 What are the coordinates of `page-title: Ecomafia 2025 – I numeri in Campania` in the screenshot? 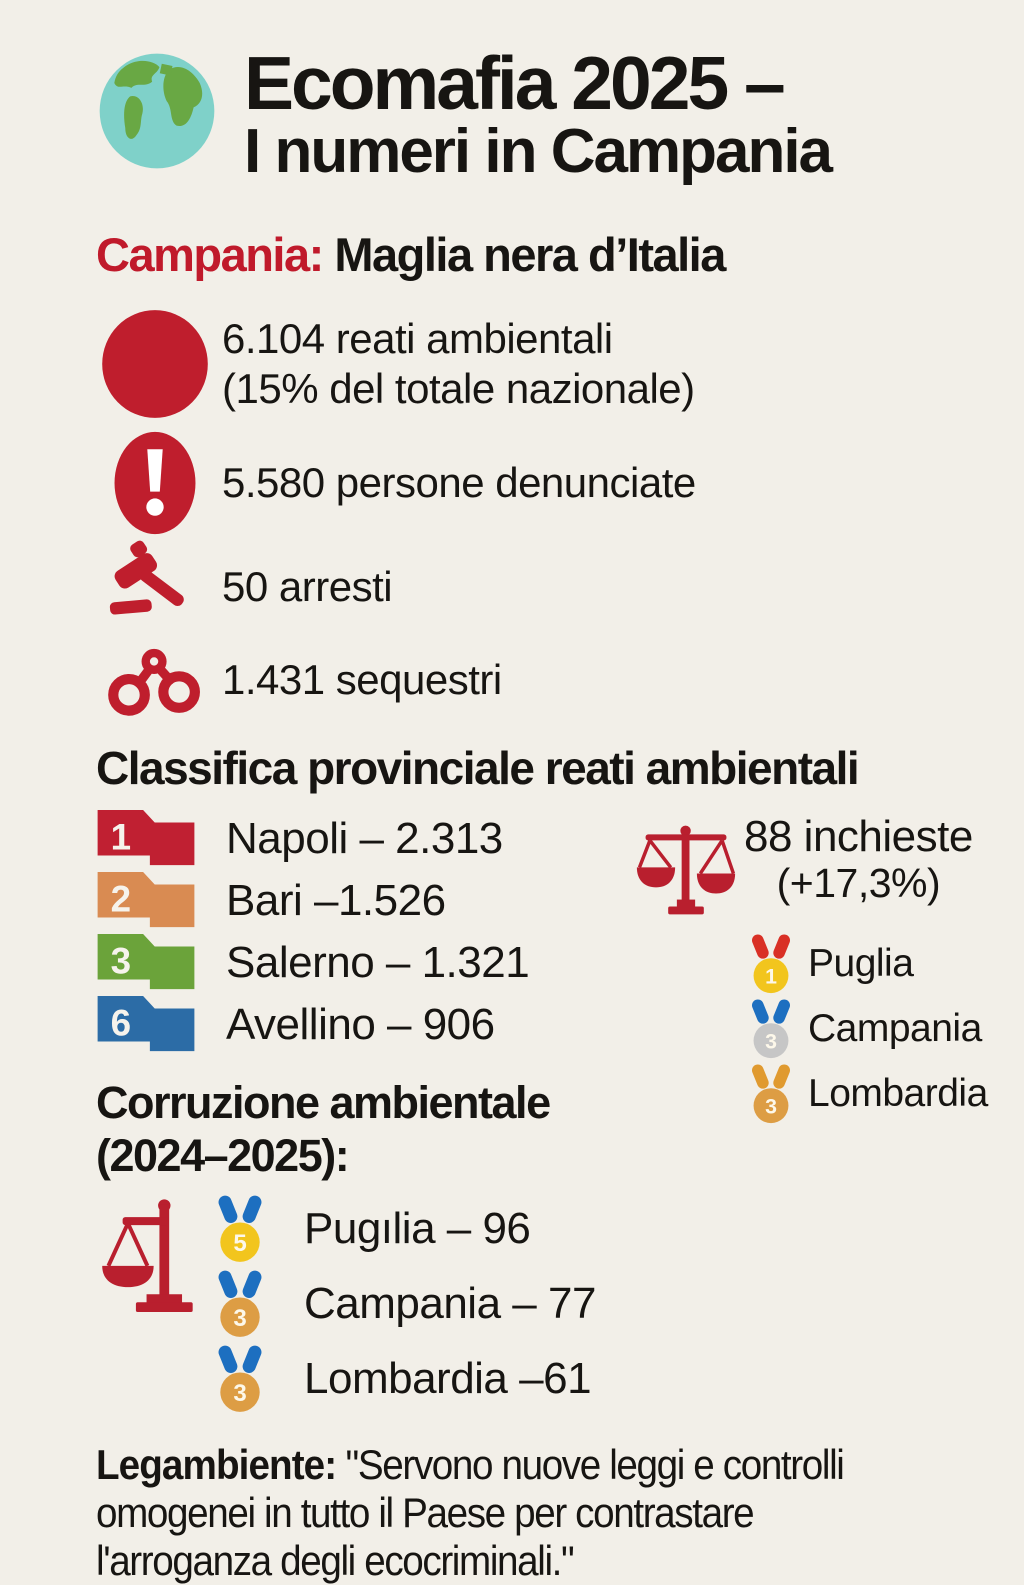 It's located at (538, 113).